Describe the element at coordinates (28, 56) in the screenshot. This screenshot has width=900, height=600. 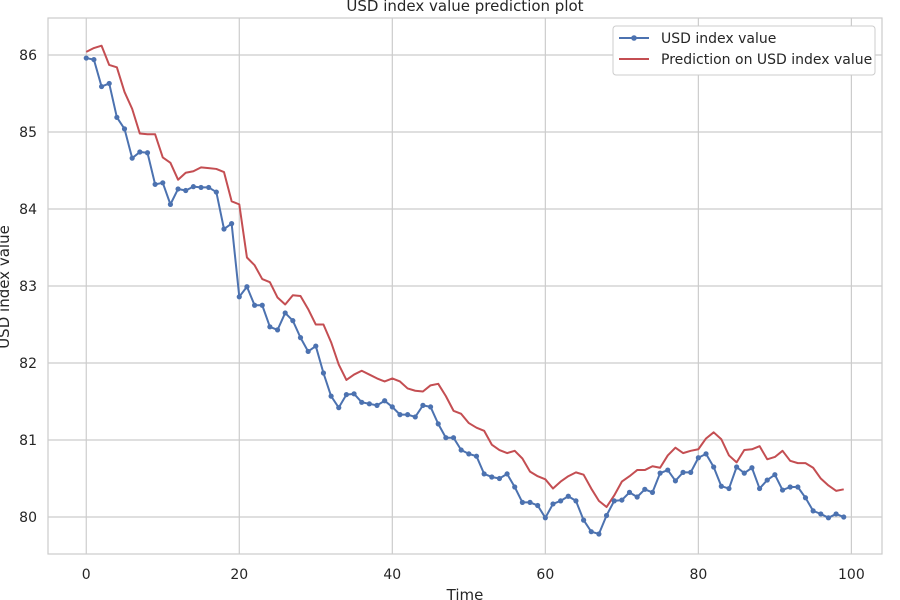
I see `y-tick-label: 86` at that location.